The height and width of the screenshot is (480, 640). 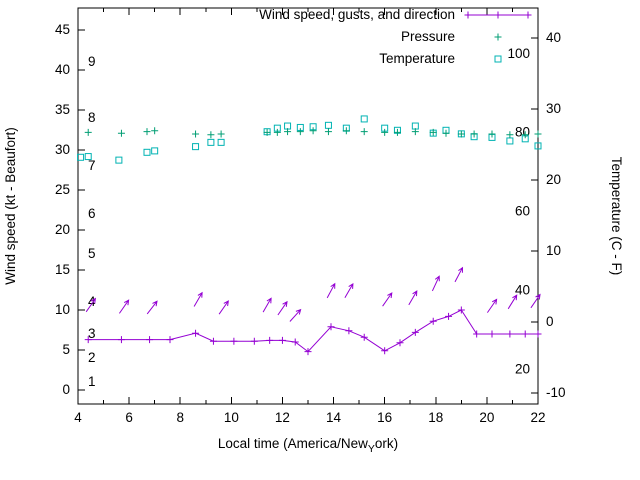 What do you see at coordinates (417, 58) in the screenshot?
I see `legend-label: Temperature` at bounding box center [417, 58].